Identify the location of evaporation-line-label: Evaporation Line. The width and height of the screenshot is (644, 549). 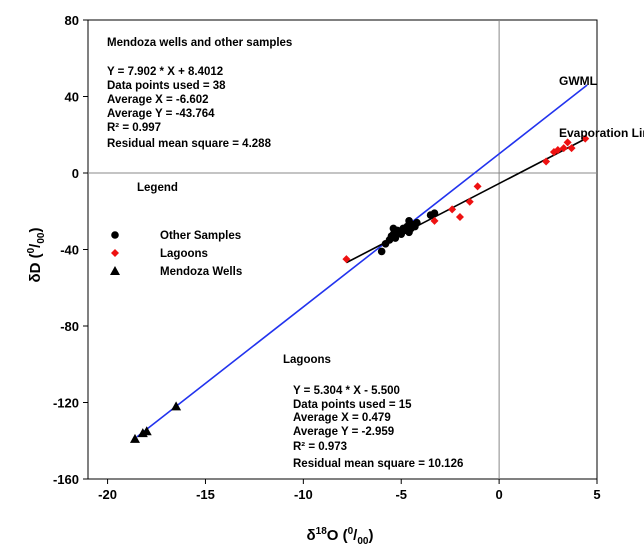
(601, 133).